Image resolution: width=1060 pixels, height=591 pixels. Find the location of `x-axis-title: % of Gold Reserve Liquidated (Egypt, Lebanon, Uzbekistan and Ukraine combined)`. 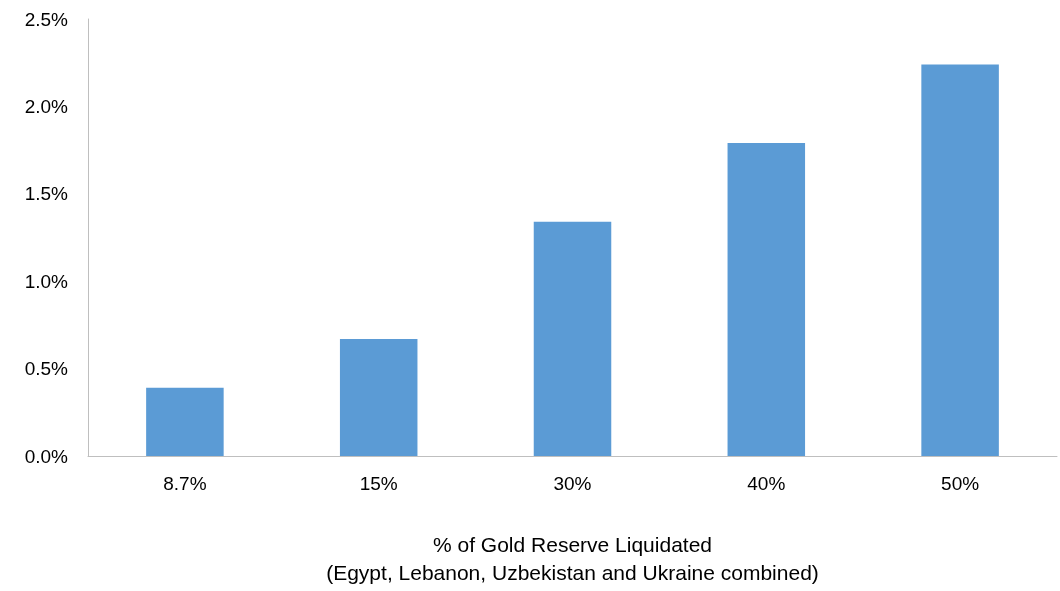

x-axis-title: % of Gold Reserve Liquidated (Egypt, Lebanon, Uzbekistan and Ukraine combined) is located at coordinates (572, 558).